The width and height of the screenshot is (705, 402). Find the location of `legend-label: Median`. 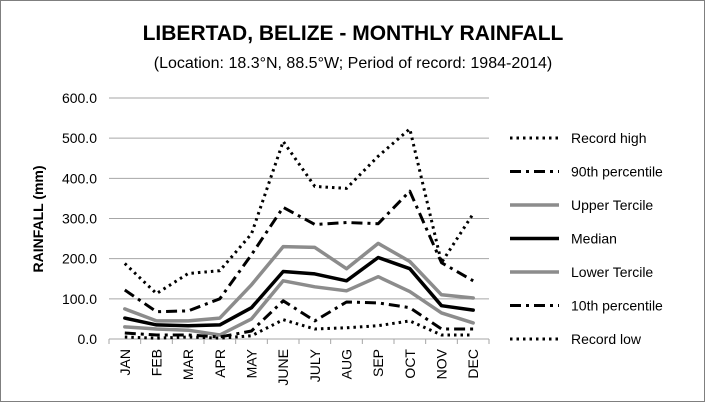

legend-label: Median is located at coordinates (594, 239).